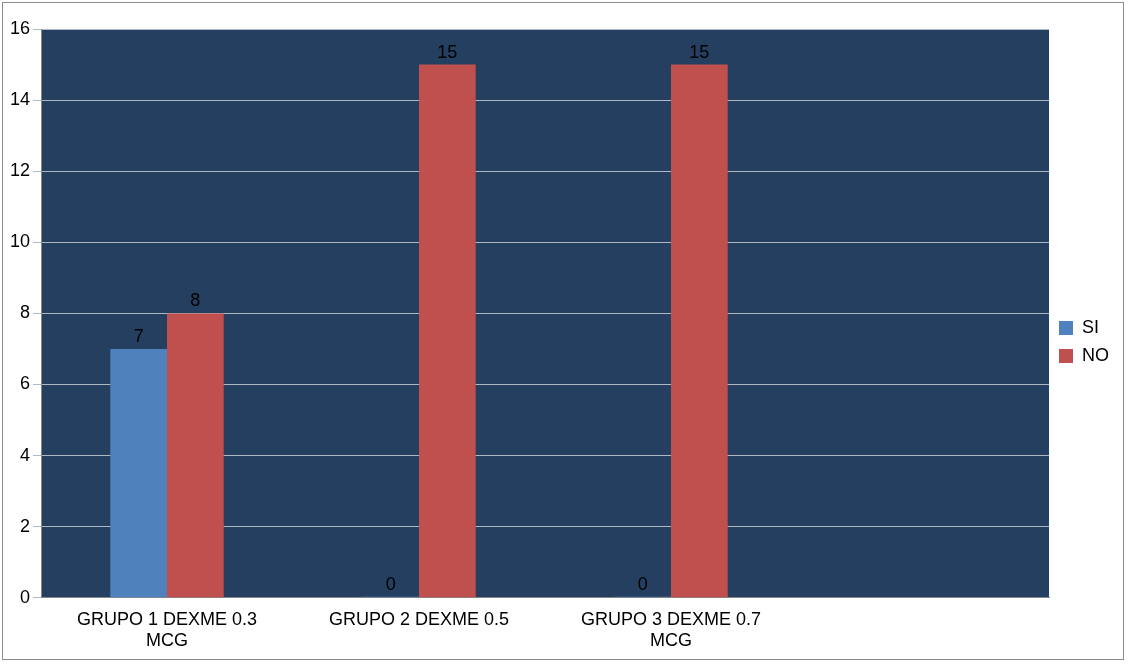 The image size is (1128, 664). Describe the element at coordinates (25, 454) in the screenshot. I see `y-tick-label: 4` at that location.